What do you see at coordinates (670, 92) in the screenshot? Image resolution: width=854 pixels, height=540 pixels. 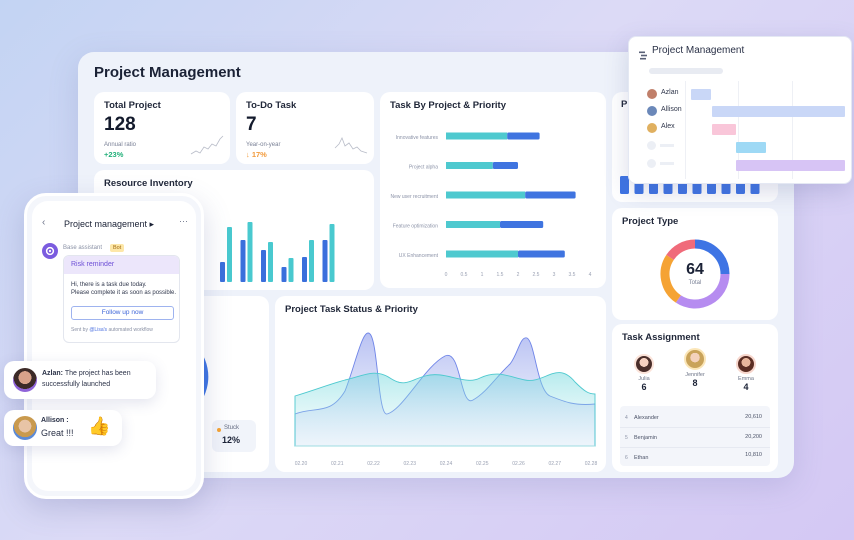 I see `gantt-person-name: Azlan` at bounding box center [670, 92].